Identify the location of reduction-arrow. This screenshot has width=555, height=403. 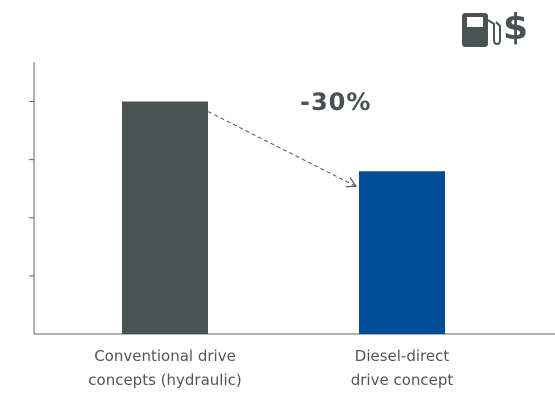
(282, 149).